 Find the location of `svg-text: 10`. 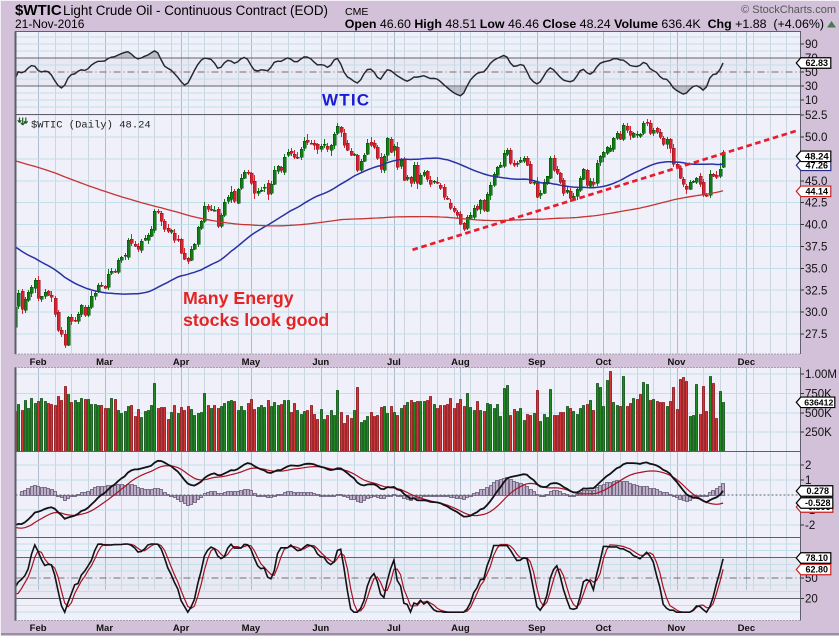

svg-text: 10 is located at coordinates (811, 101).